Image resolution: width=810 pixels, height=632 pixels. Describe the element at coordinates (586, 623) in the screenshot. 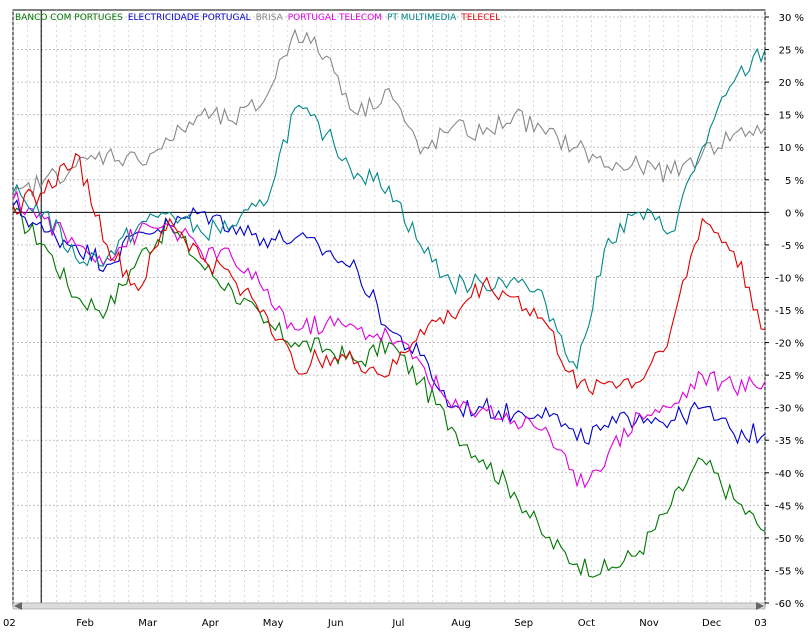

I see `x-tick-label: Oct` at that location.